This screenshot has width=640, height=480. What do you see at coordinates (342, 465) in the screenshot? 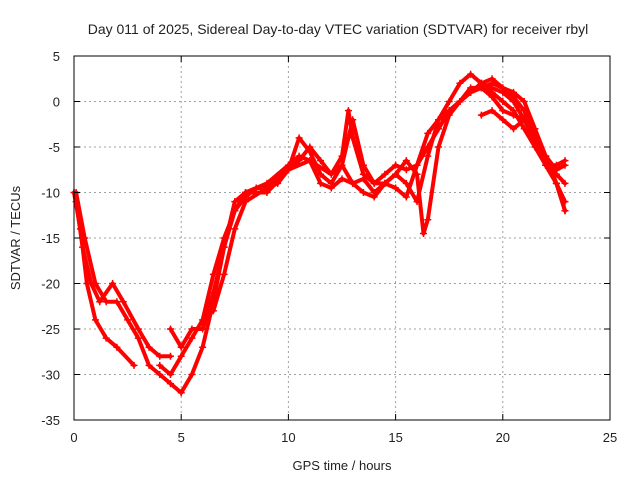
I see `x-axis-label: GPS time / hours` at bounding box center [342, 465].